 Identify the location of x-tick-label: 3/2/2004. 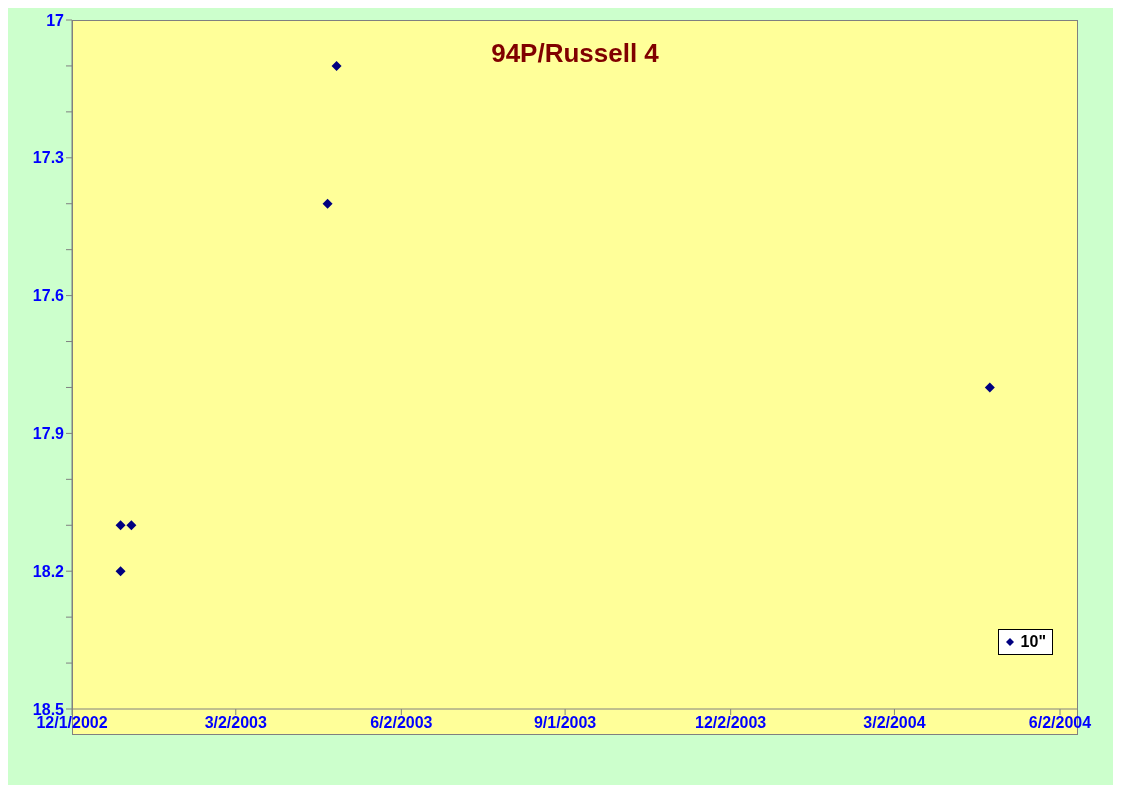
(894, 723).